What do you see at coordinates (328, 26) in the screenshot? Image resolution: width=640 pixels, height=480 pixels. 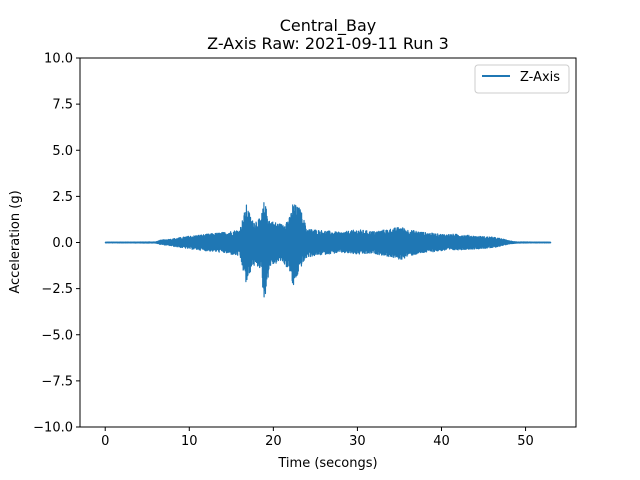 I see `chart-title: Central_Bay` at bounding box center [328, 26].